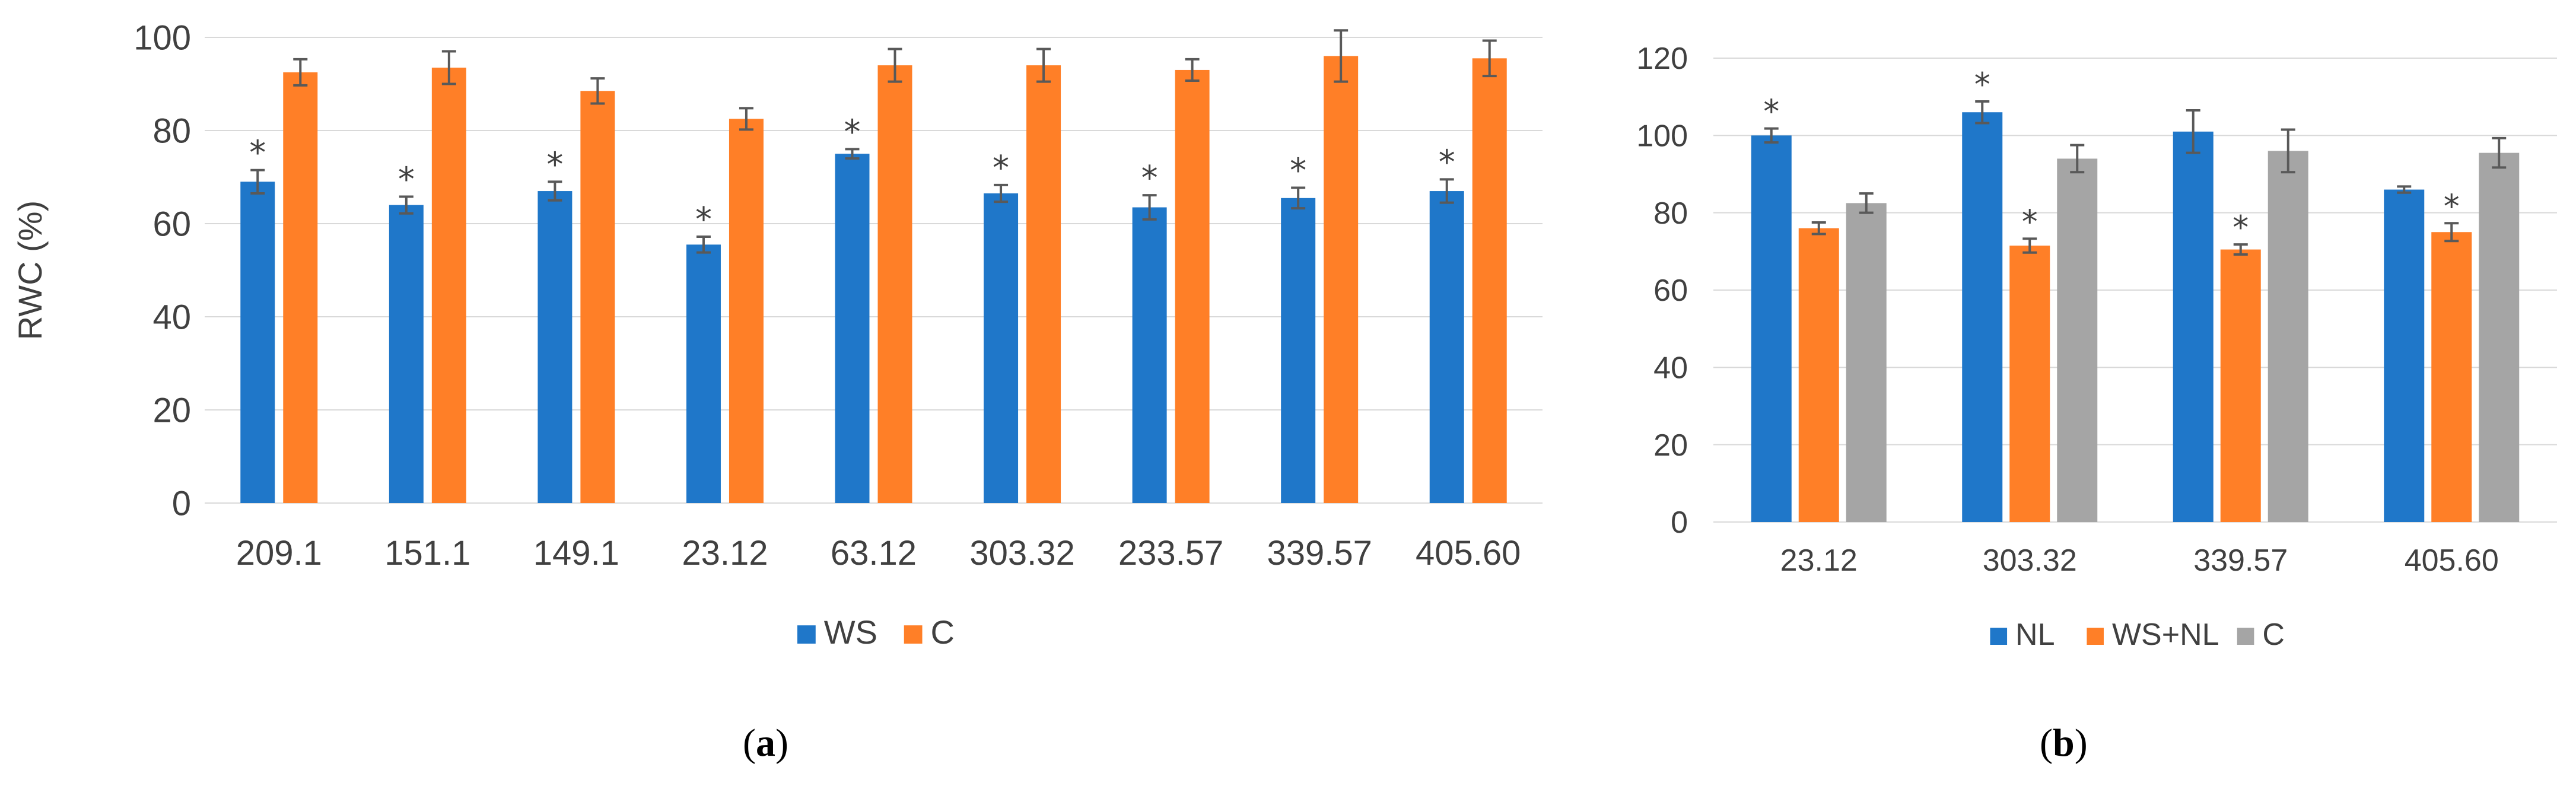 This screenshot has height=786, width=2576. I want to click on chart-a-xtick-label: 303.32, so click(1021, 553).